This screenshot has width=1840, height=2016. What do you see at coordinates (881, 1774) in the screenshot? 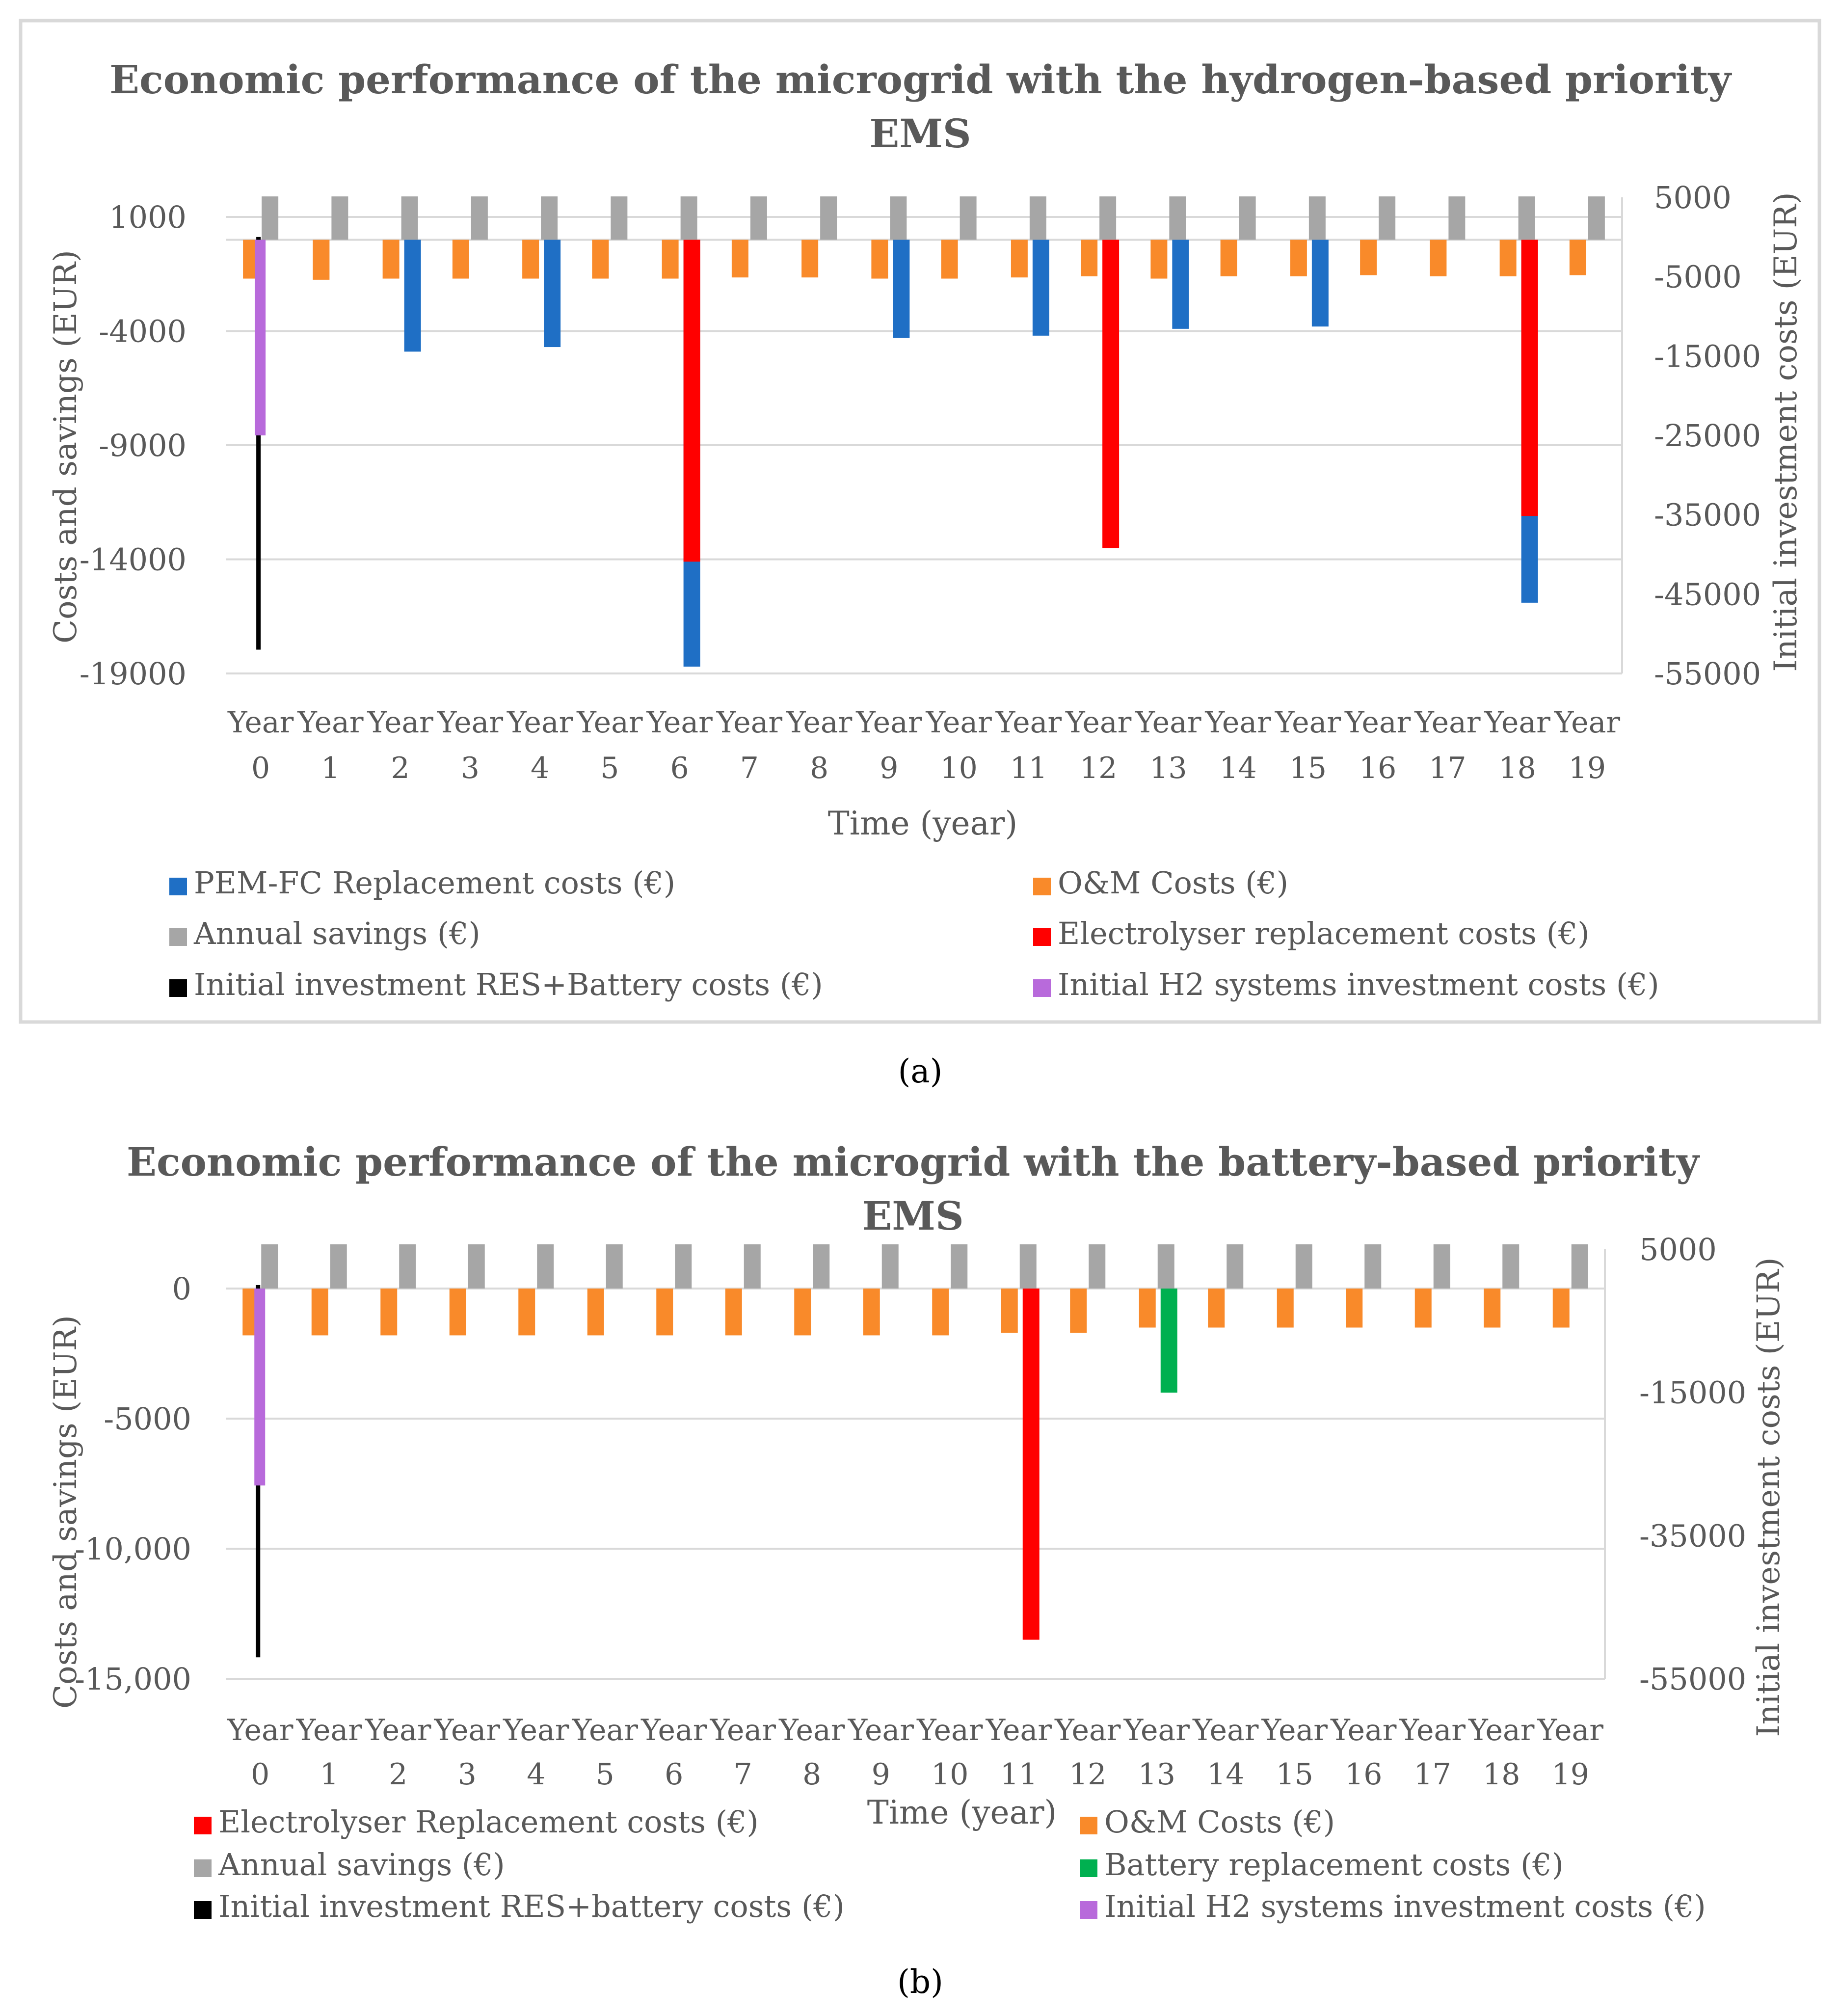
I see `chart-b-x-tick-label: 9` at bounding box center [881, 1774].